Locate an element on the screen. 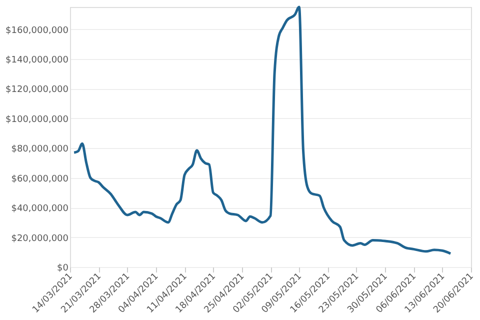 This screenshot has width=480, height=320. y-tick-label: $20,000,000 is located at coordinates (40, 239).